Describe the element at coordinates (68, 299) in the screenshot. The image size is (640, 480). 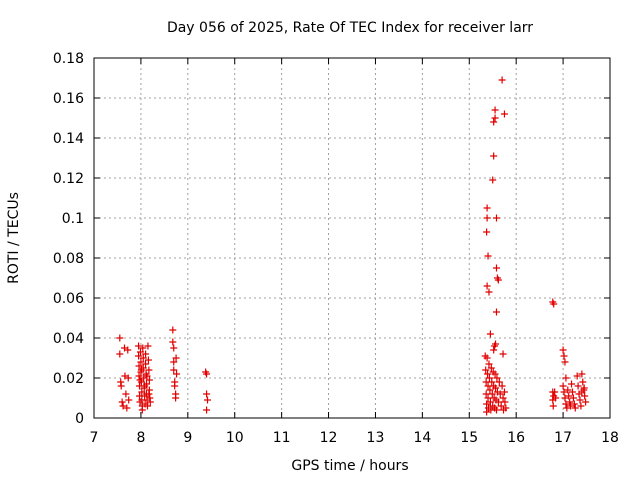
I see `y-tick-label: 0.06` at that location.